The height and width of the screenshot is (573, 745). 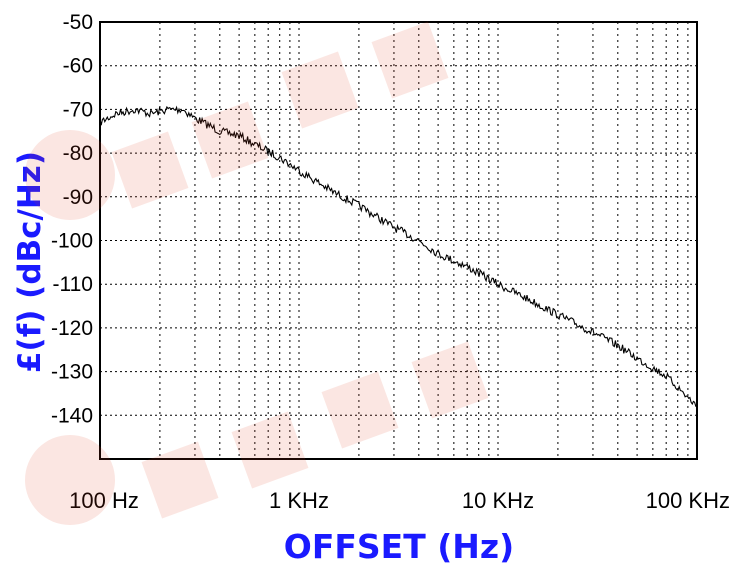 What do you see at coordinates (399, 546) in the screenshot?
I see `x-axis-label: OFFSET (Hz)` at bounding box center [399, 546].